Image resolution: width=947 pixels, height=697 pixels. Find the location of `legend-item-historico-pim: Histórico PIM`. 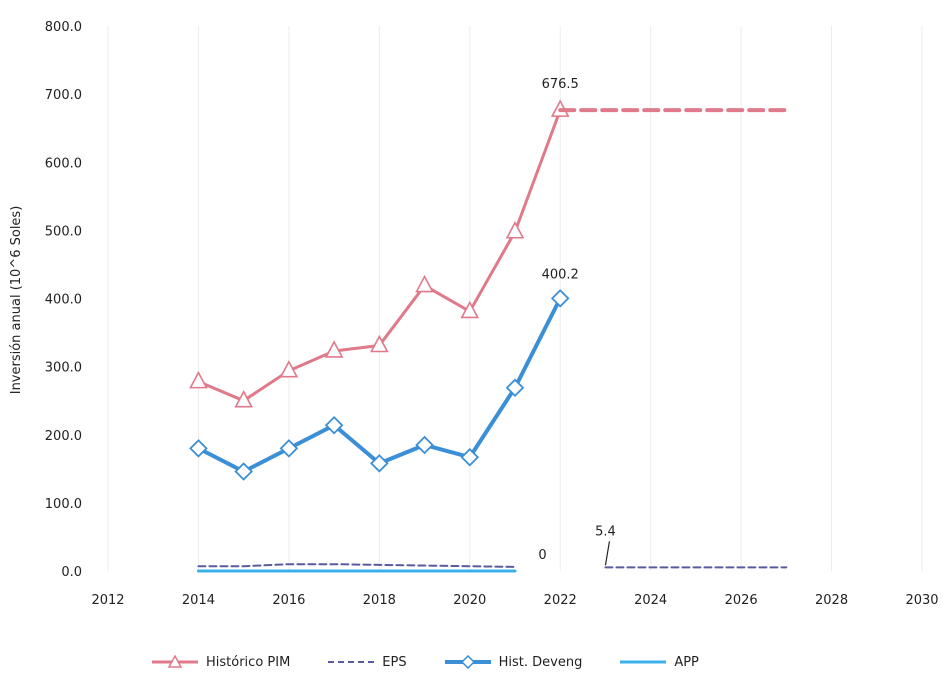

legend-item-historico-pim: Histórico PIM is located at coordinates (220, 662).